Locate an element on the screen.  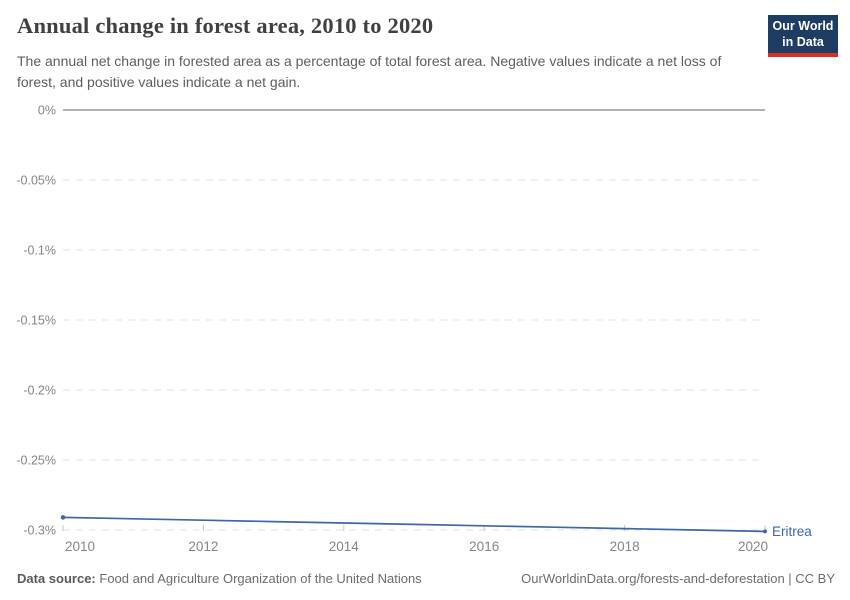
x-tick-label: 2010 is located at coordinates (80, 546).